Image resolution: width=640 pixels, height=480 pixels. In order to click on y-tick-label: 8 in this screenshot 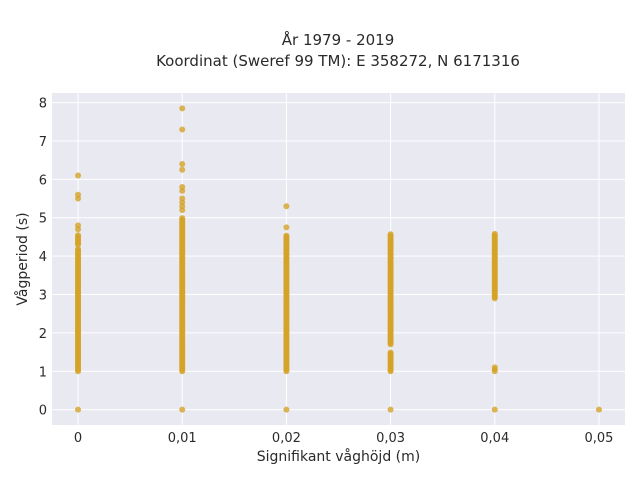, I will do `click(43, 104)`.